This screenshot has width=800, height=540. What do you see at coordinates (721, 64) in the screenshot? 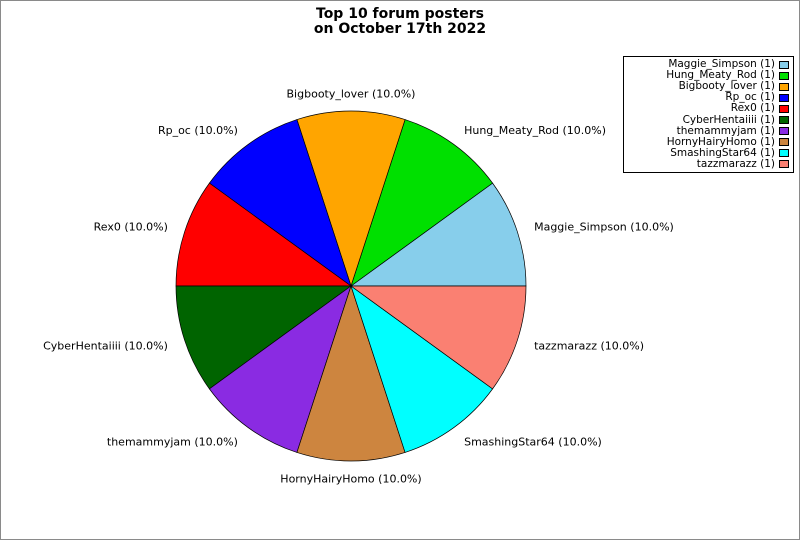
I see `legend-label: Maggie_Simpson (1)` at bounding box center [721, 64].